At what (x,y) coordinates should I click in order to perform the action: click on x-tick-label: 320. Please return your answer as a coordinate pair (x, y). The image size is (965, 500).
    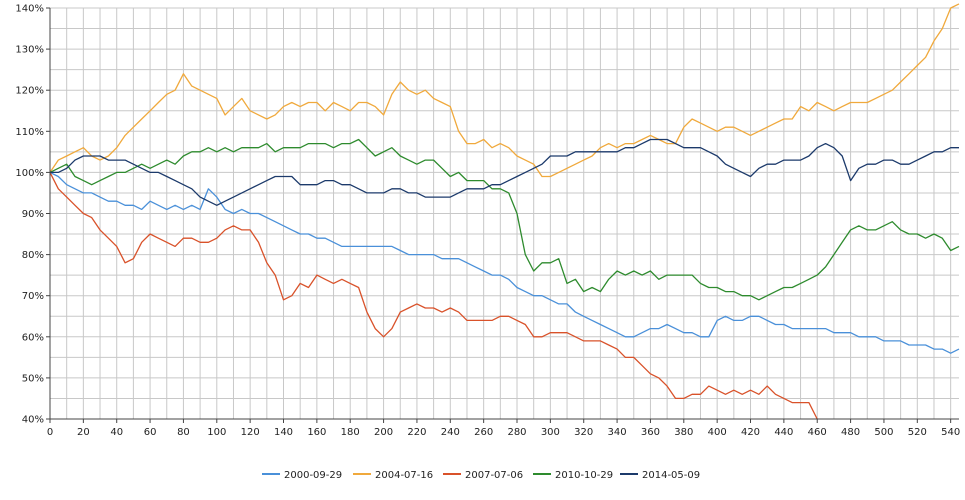
    Looking at the image, I should click on (583, 432).